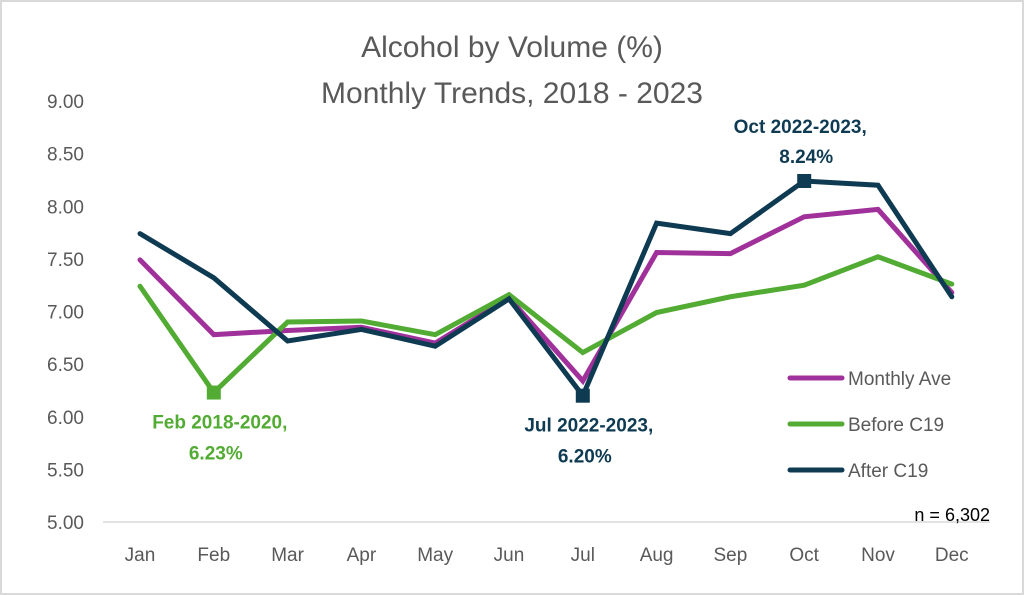 This screenshot has width=1024, height=595. Describe the element at coordinates (213, 555) in the screenshot. I see `x-tick-label: Feb` at that location.